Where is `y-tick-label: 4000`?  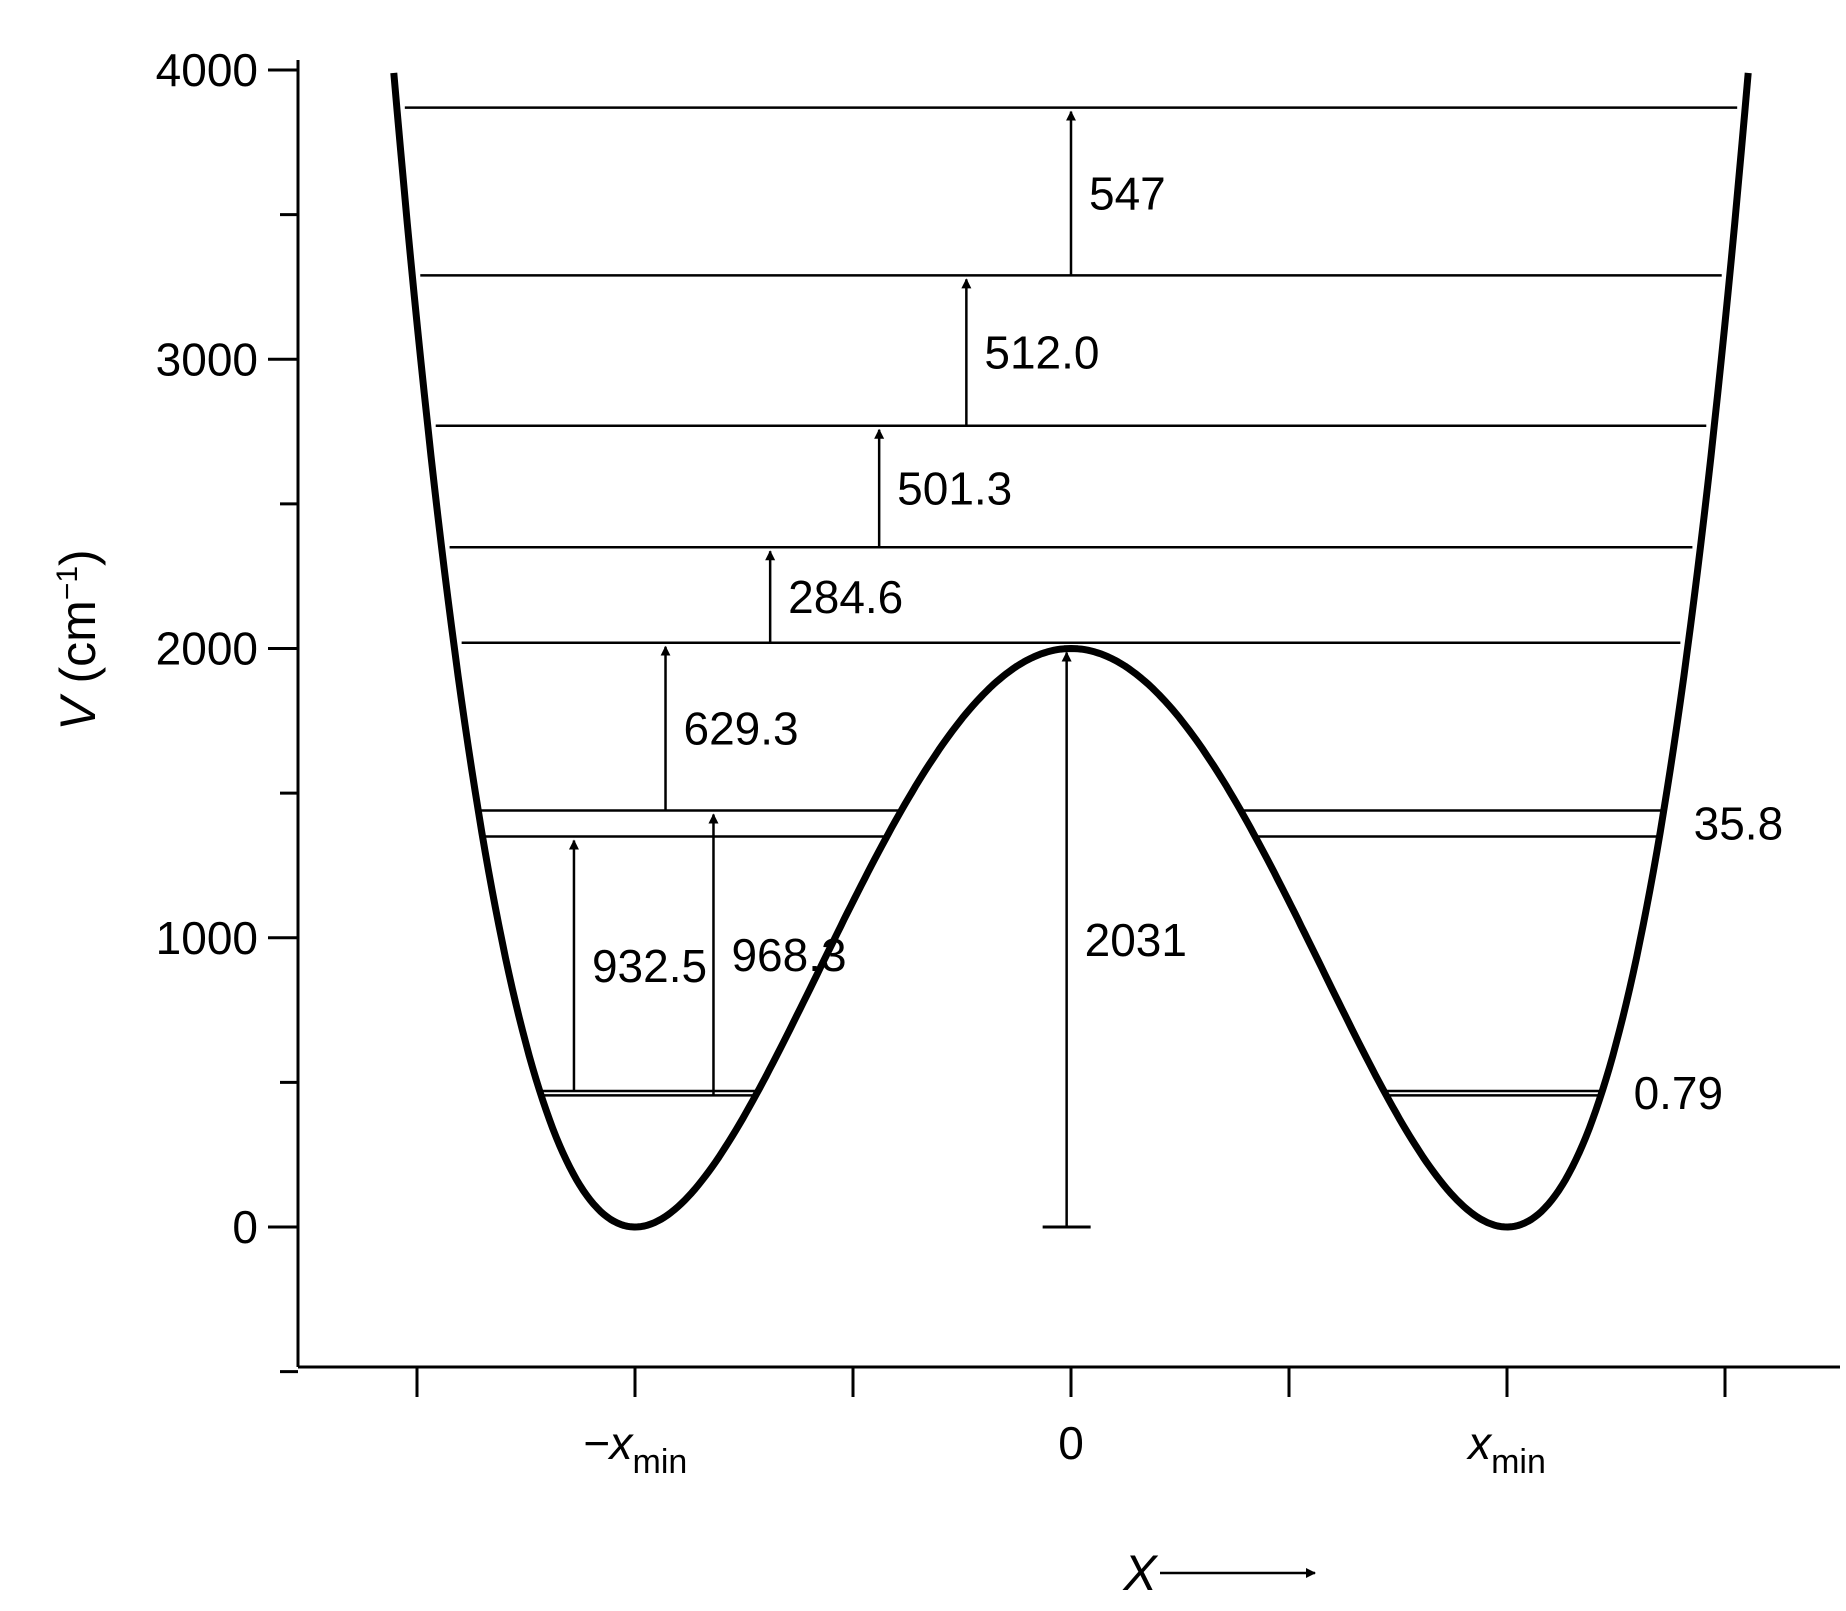 y-tick-label: 4000 is located at coordinates (207, 70).